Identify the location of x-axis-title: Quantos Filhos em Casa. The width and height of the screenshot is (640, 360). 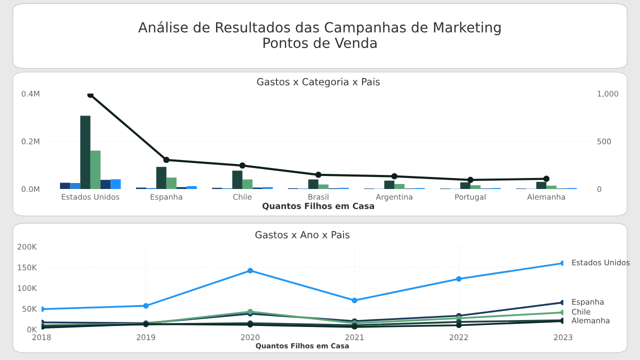
(318, 206).